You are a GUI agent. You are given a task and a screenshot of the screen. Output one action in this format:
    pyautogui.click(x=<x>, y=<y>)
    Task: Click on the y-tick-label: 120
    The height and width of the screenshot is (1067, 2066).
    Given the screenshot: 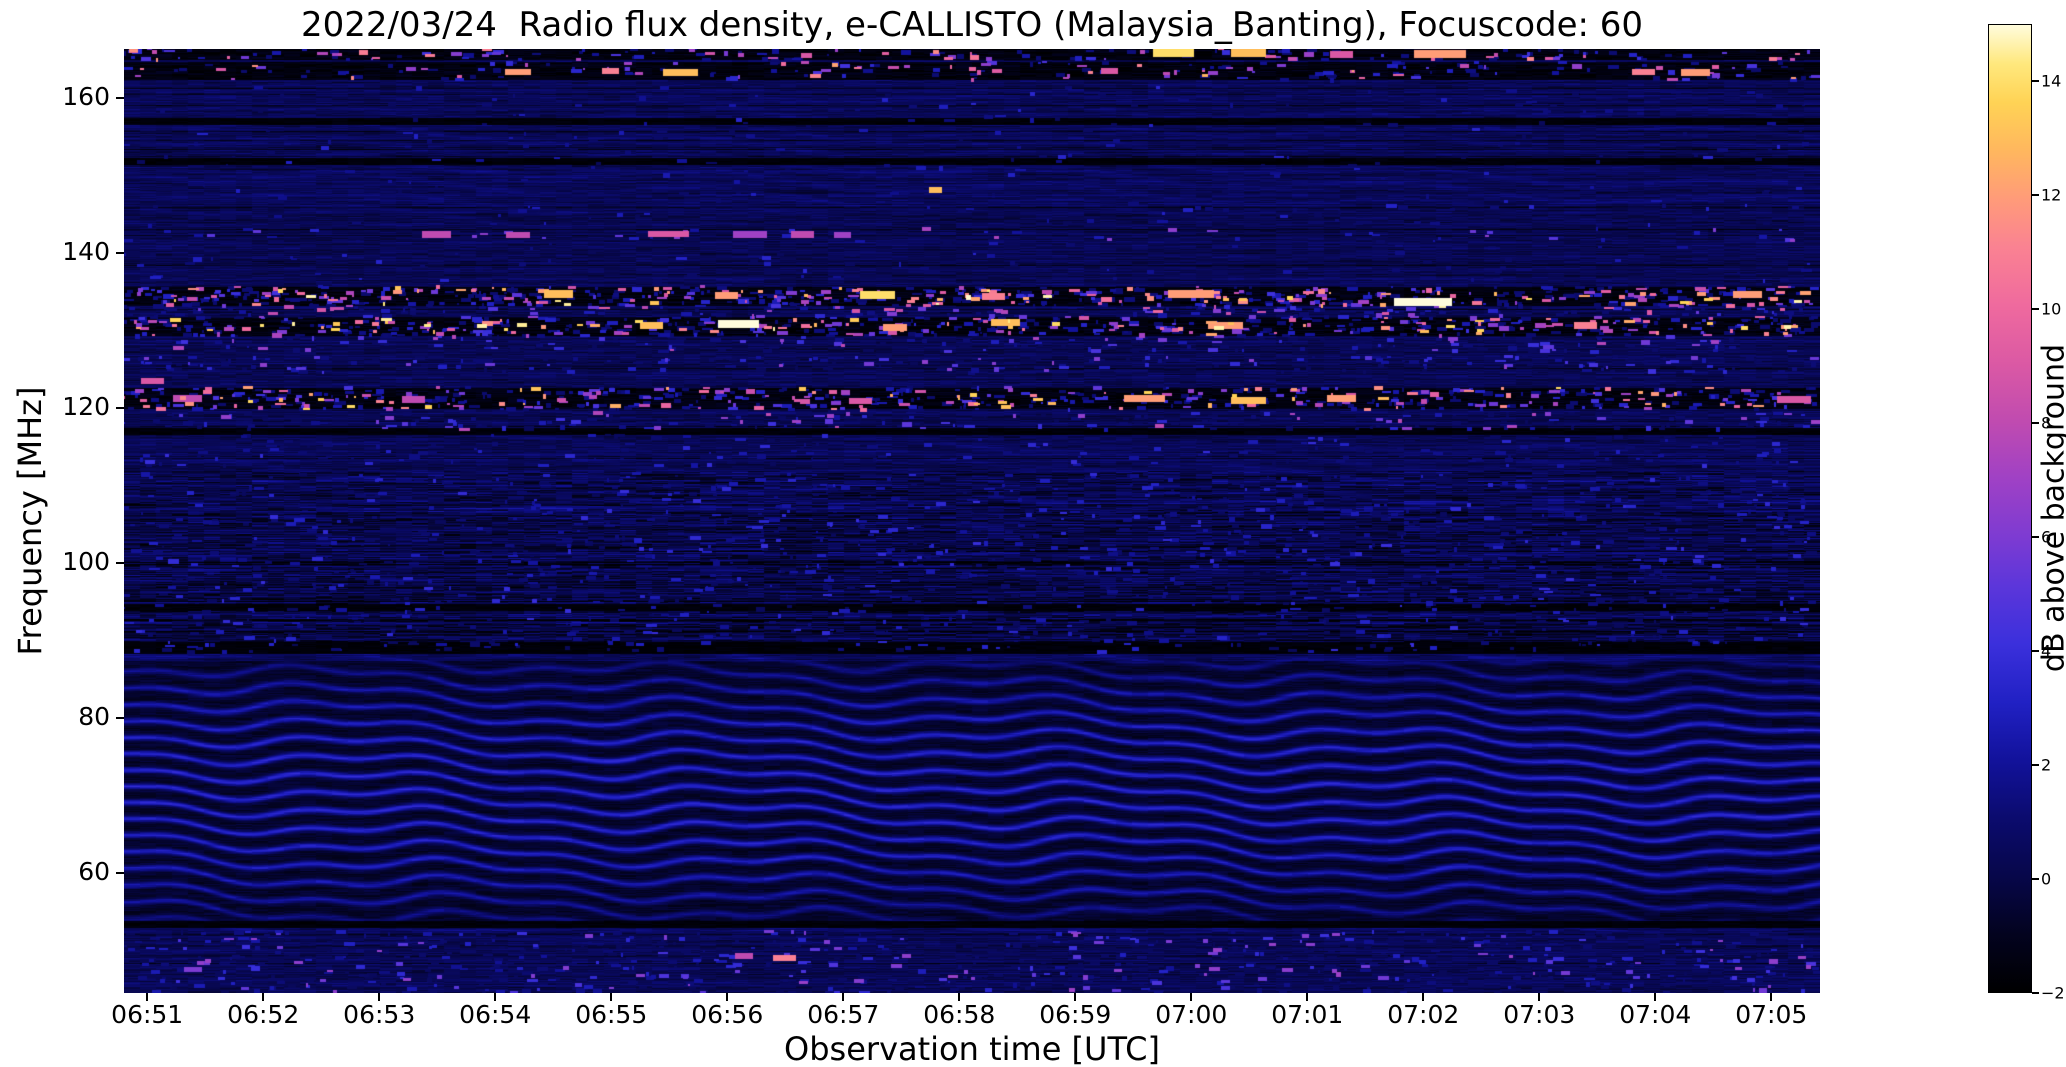 What is the action you would take?
    pyautogui.click(x=86, y=406)
    